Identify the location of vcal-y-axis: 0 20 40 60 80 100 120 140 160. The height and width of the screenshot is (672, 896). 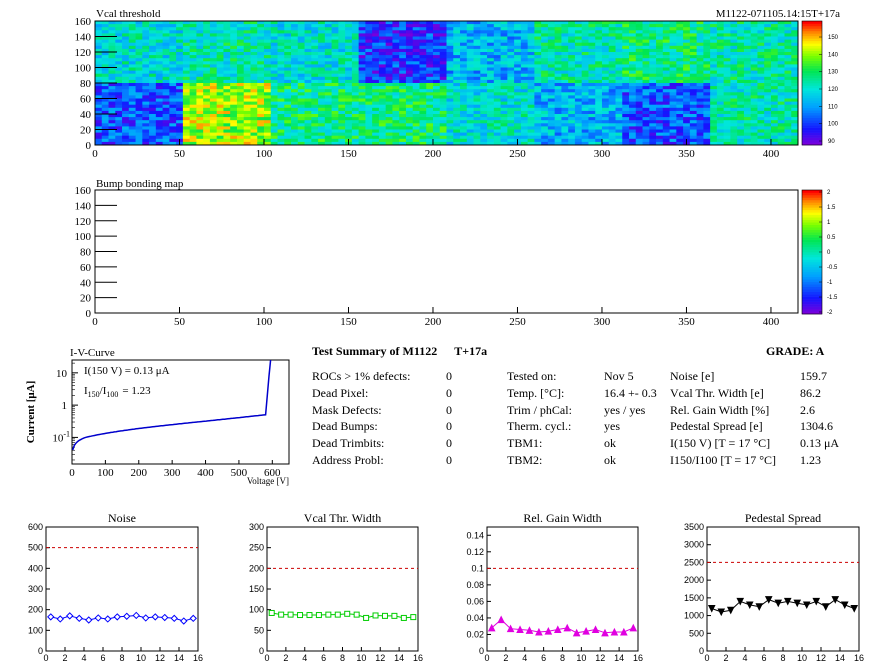
(96, 84).